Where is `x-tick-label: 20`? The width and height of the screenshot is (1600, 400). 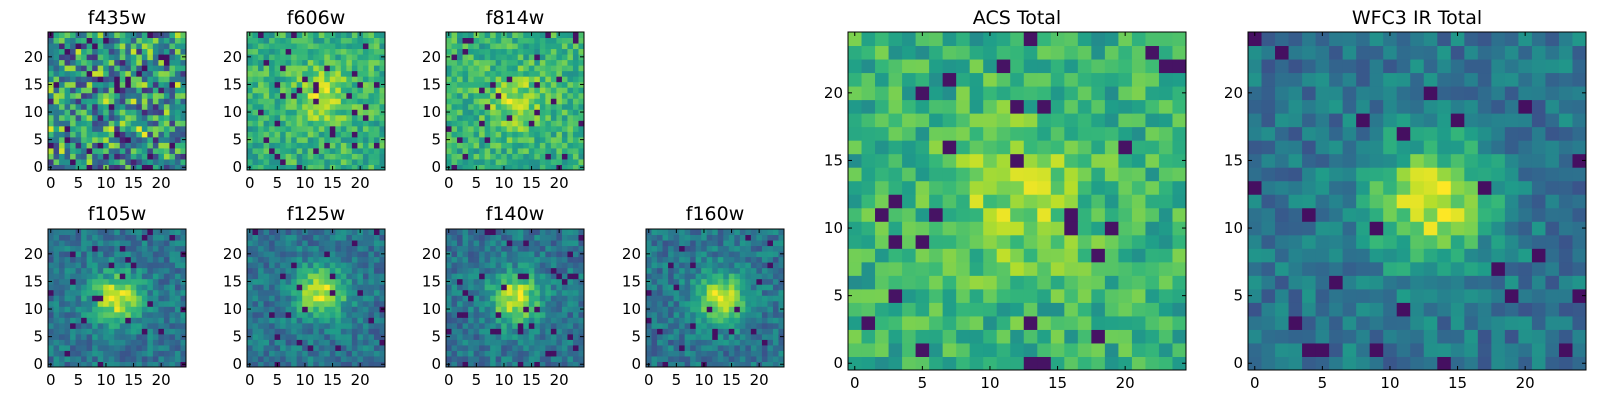 x-tick-label: 20 is located at coordinates (360, 183).